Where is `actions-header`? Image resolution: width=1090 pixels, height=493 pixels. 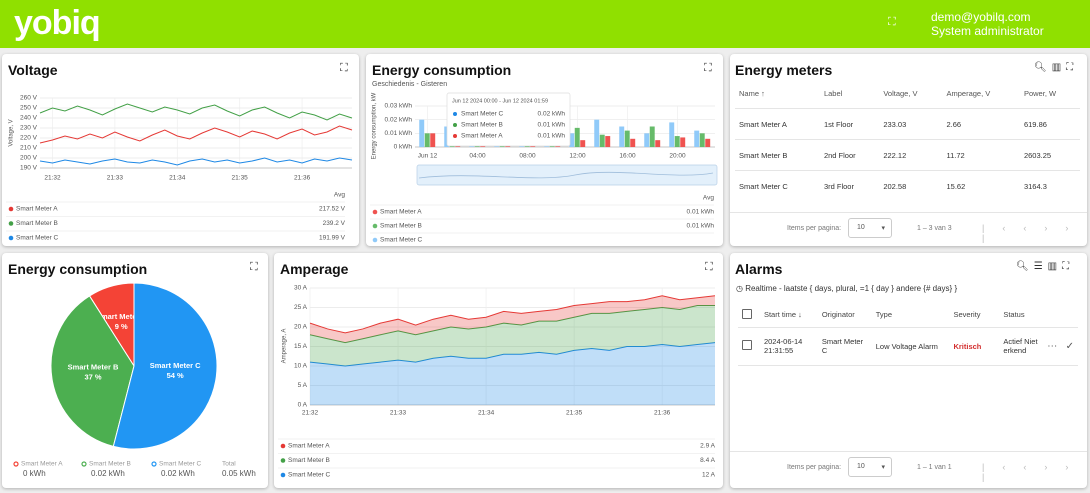
actions-header is located at coordinates (1060, 315).